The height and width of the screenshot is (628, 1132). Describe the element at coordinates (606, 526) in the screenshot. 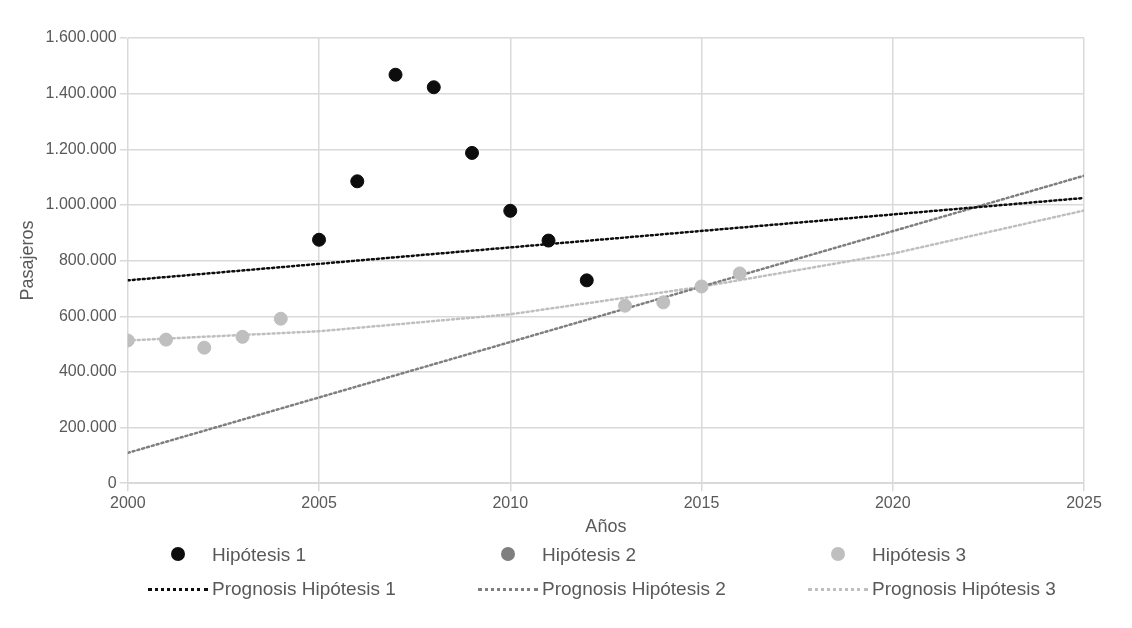

I see `x-axis-title: Años` at that location.